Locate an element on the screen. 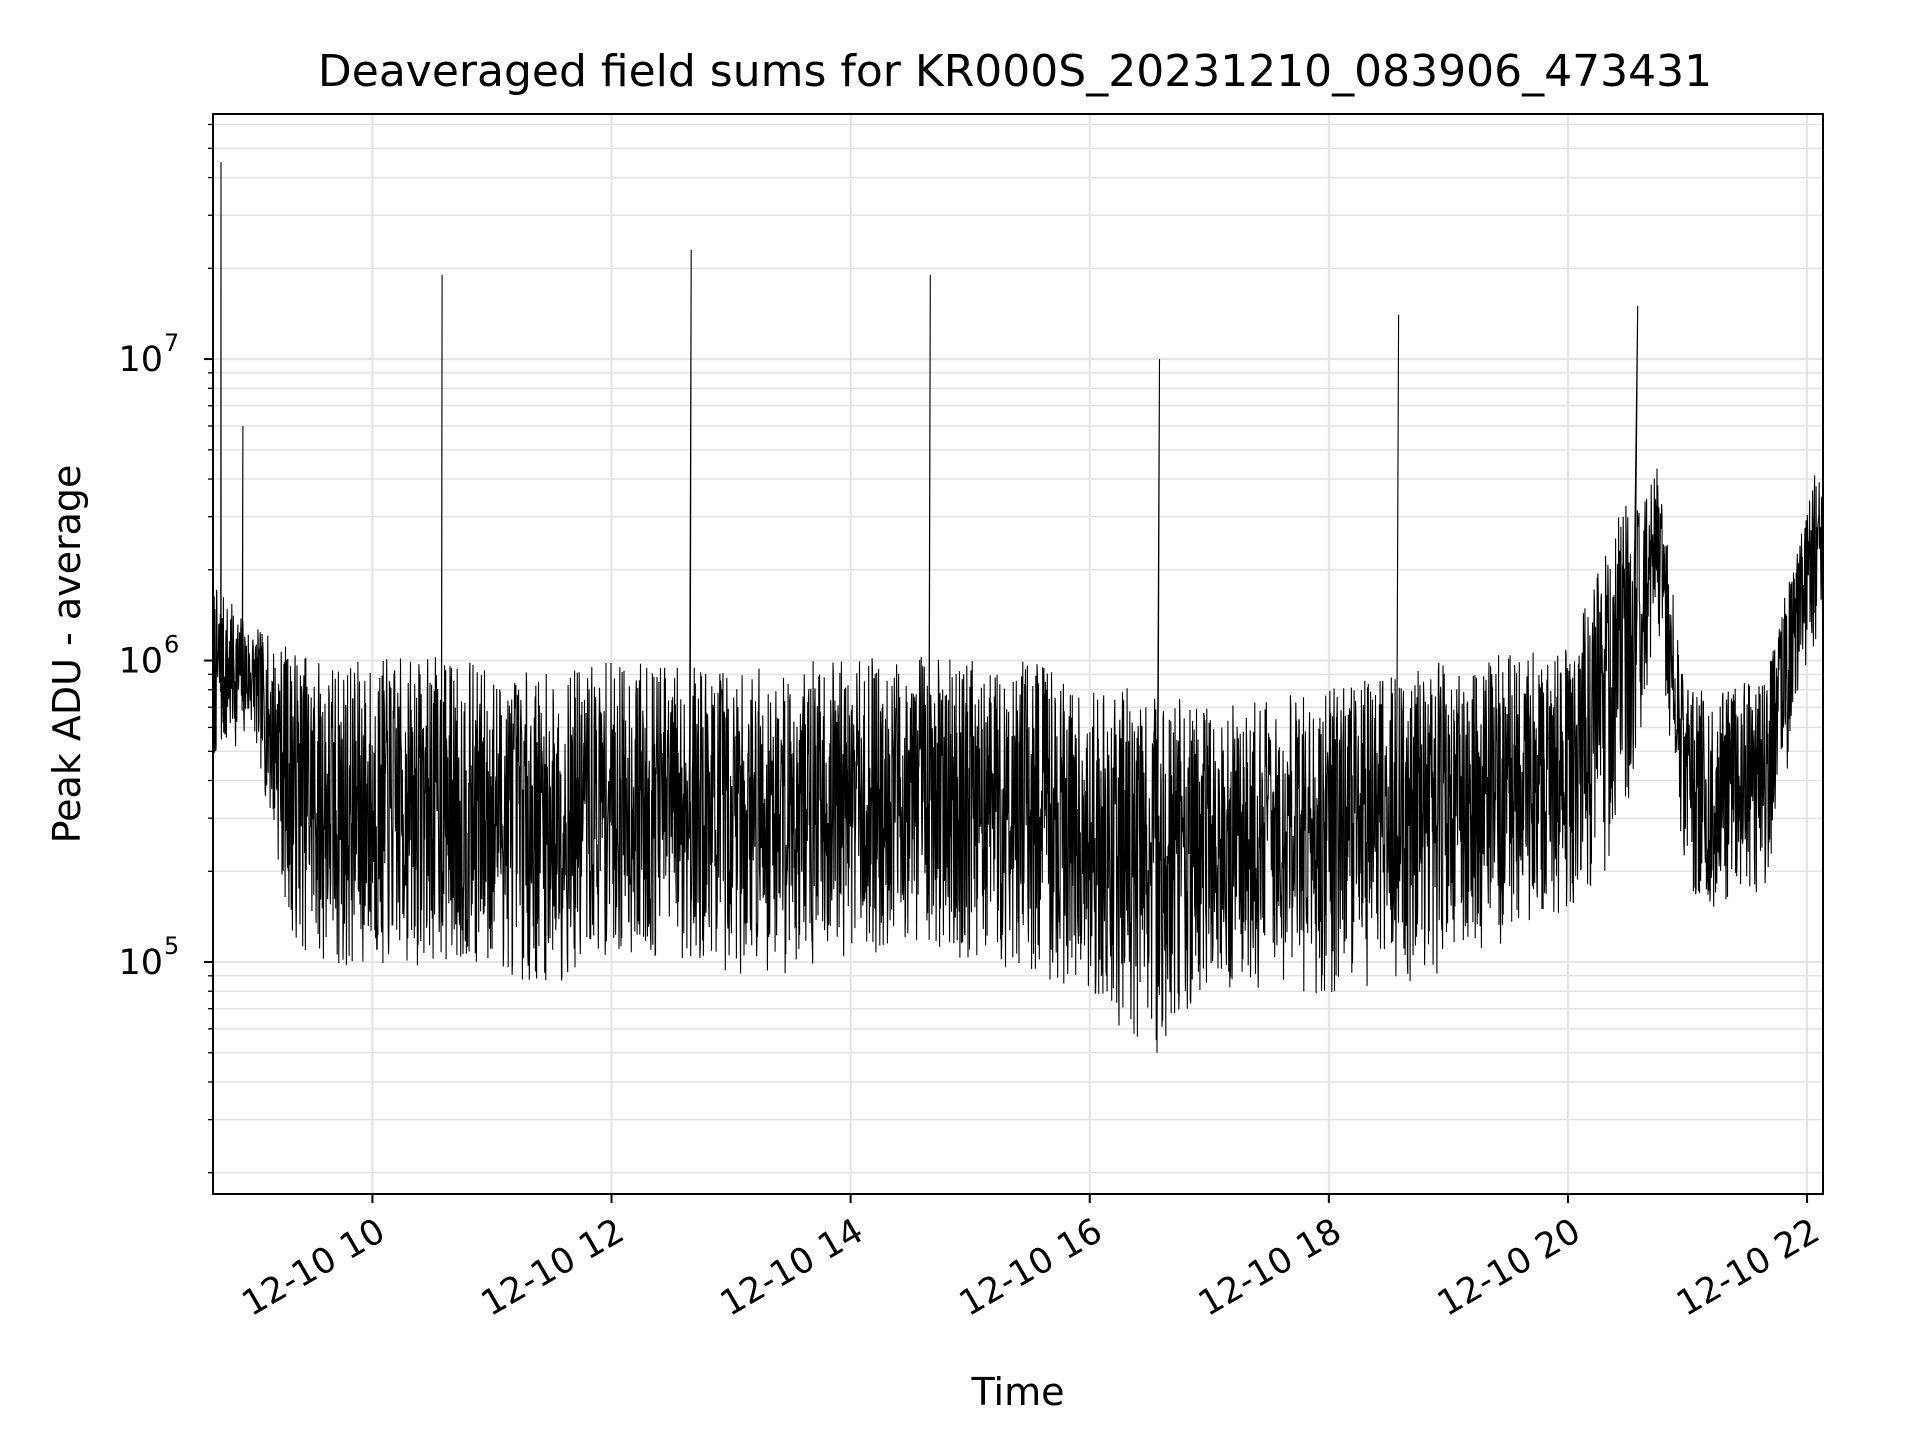  x-tick-label: 12-10 10 is located at coordinates (314, 1267).